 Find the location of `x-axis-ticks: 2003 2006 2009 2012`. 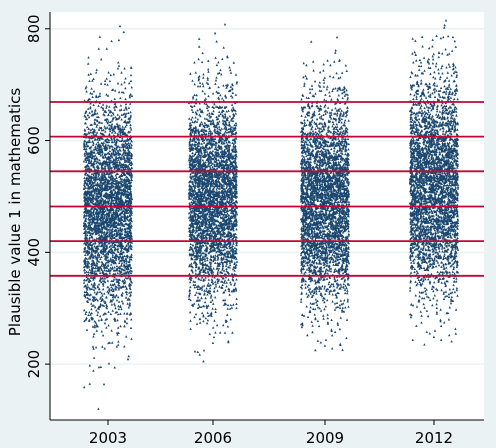

x-axis-ticks: 2003 2006 2009 2012 is located at coordinates (271, 433).